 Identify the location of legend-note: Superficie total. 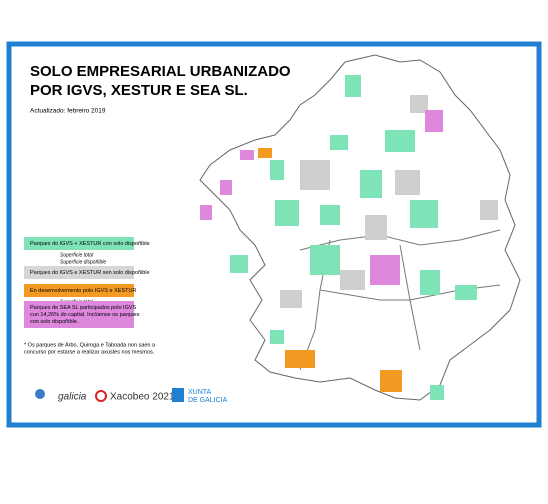
(77, 255).